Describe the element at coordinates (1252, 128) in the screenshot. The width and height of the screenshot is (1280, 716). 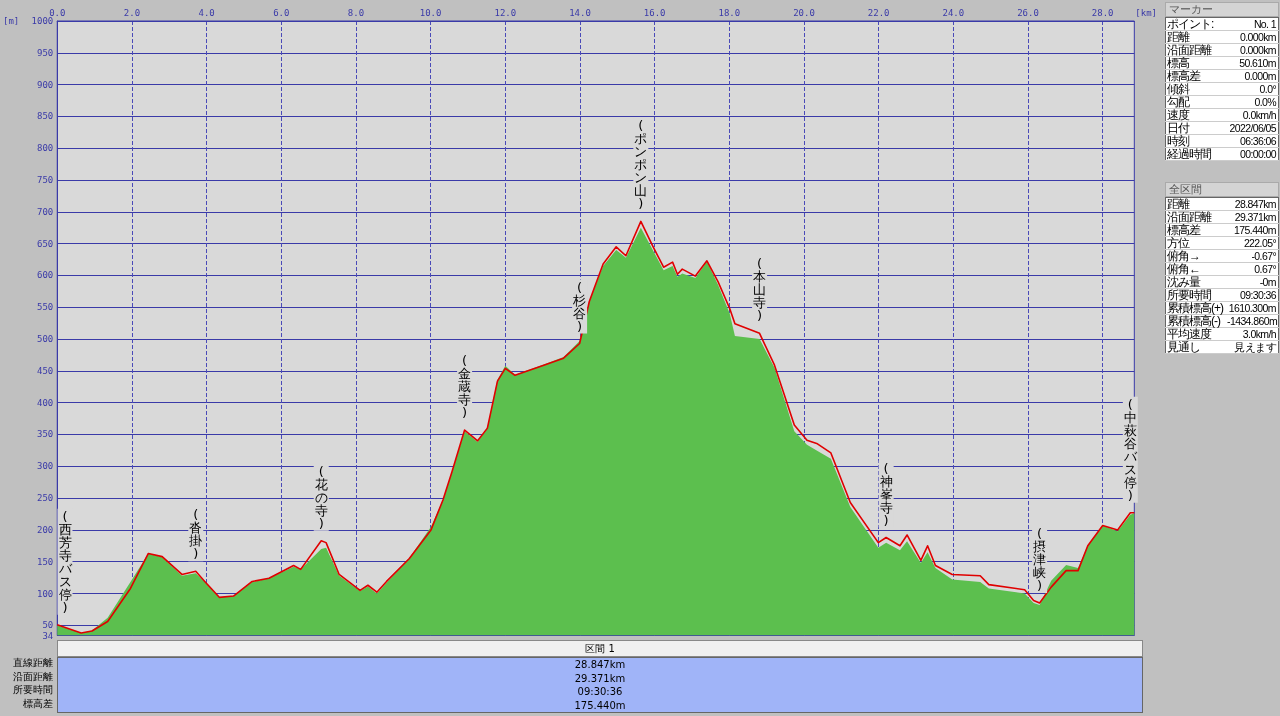
I see `text: 2022/06/05` at that location.